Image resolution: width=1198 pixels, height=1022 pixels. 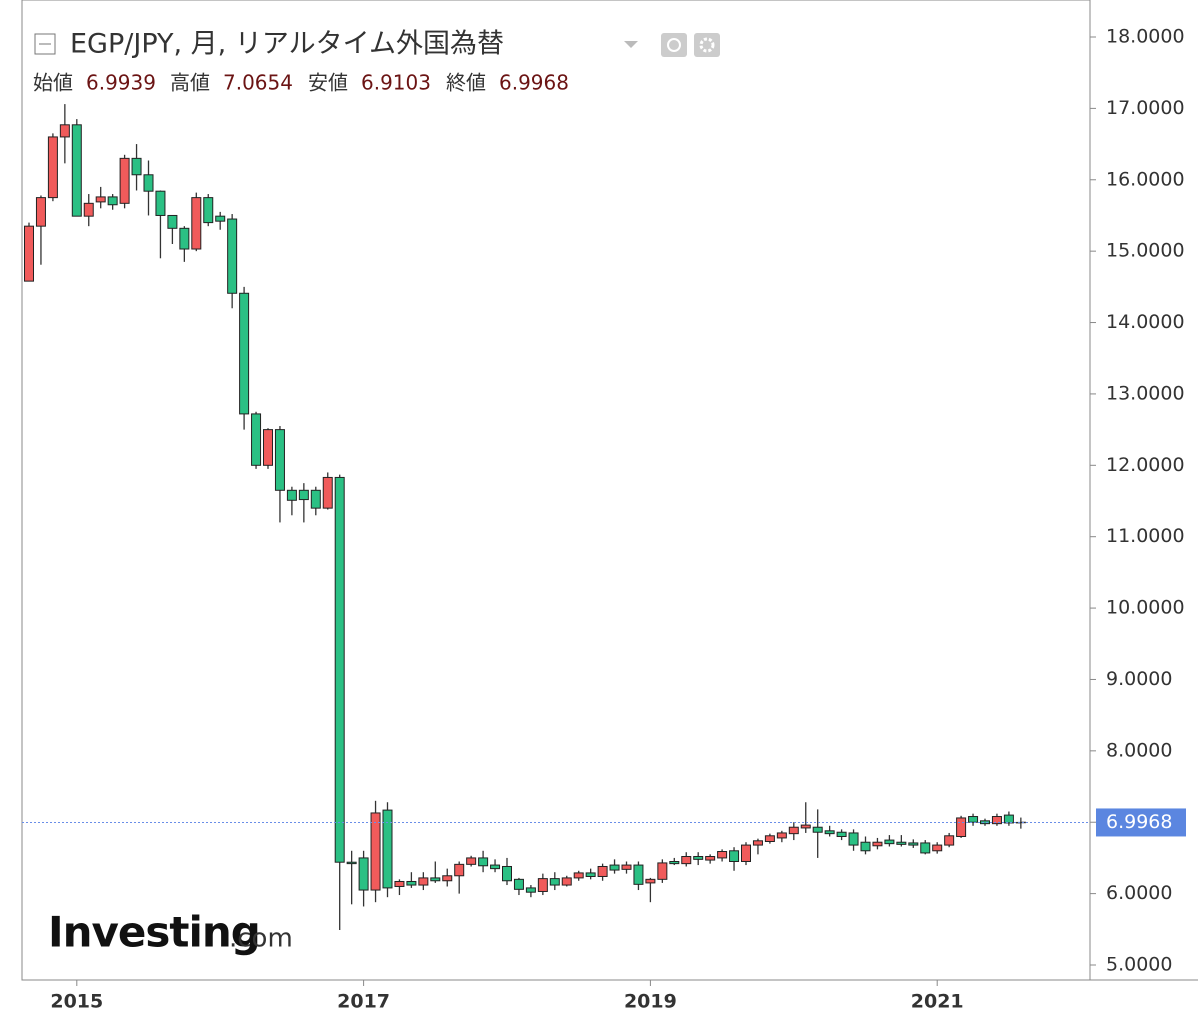 What do you see at coordinates (631, 44) in the screenshot?
I see `dropdown-icon` at bounding box center [631, 44].